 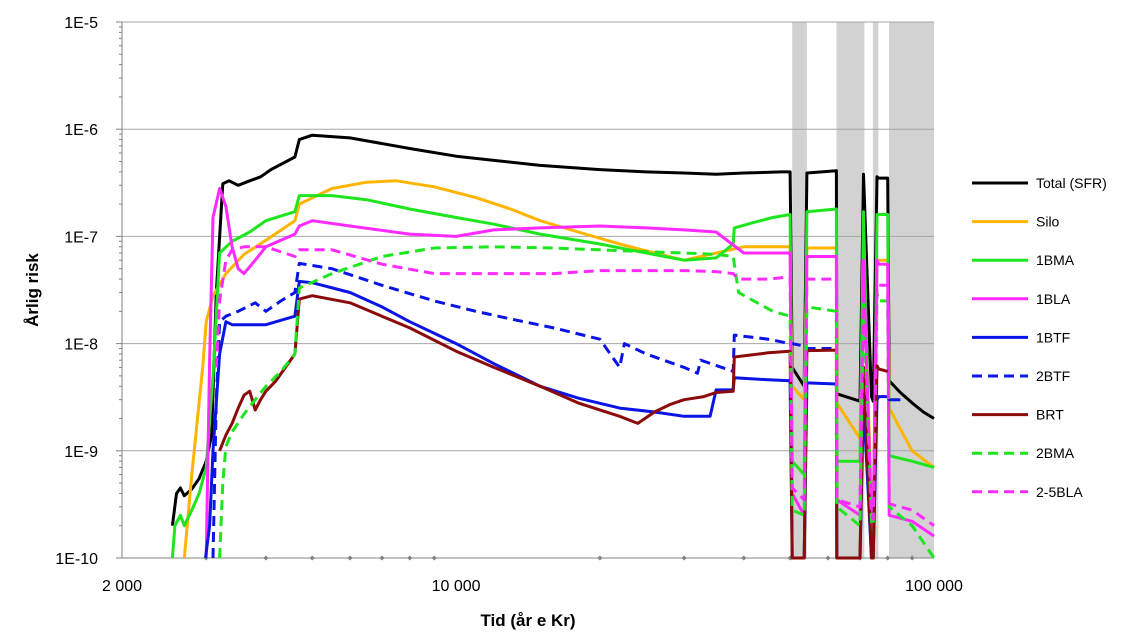 I want to click on y-tick-label: 1E-10, so click(x=76, y=559).